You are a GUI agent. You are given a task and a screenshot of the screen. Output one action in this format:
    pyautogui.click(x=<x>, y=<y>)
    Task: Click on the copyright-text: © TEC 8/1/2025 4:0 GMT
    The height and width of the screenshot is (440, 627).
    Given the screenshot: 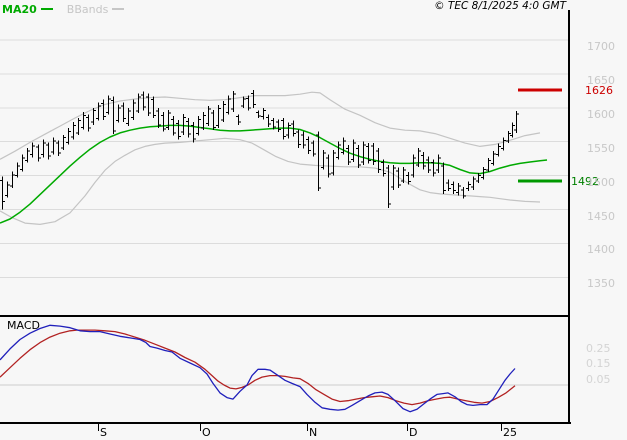 What is the action you would take?
    pyautogui.click(x=500, y=6)
    